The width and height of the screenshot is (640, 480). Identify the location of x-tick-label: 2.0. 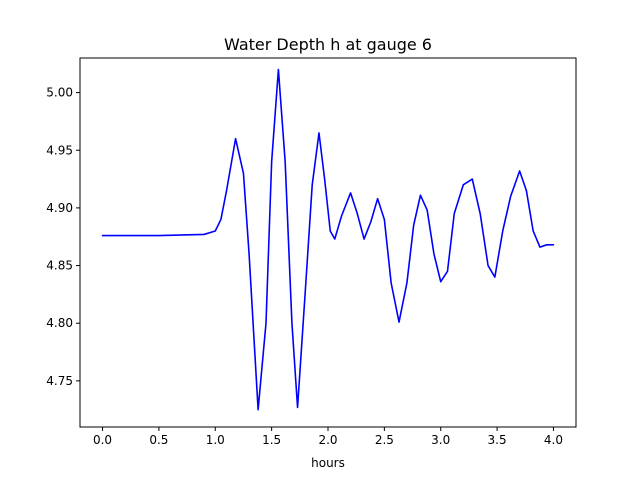
(327, 440).